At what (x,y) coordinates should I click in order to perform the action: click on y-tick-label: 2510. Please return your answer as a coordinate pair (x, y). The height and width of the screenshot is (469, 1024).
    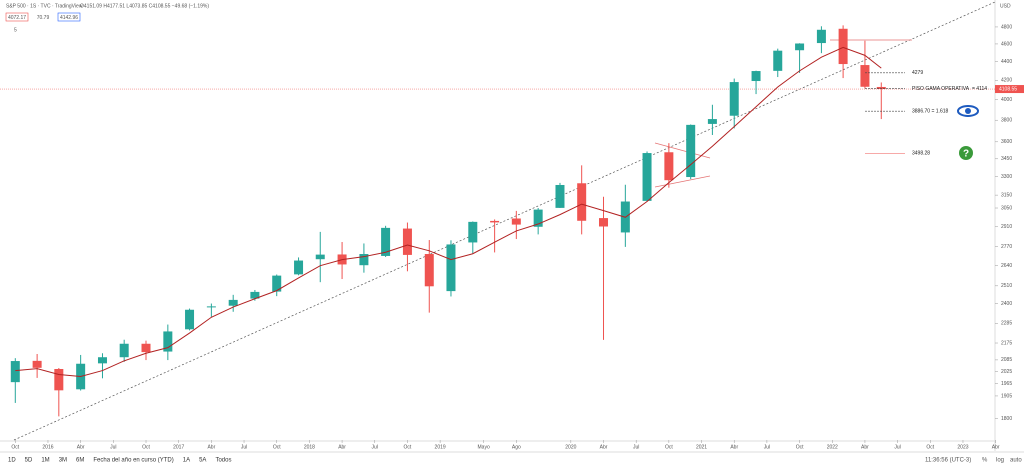
    Looking at the image, I should click on (1006, 286).